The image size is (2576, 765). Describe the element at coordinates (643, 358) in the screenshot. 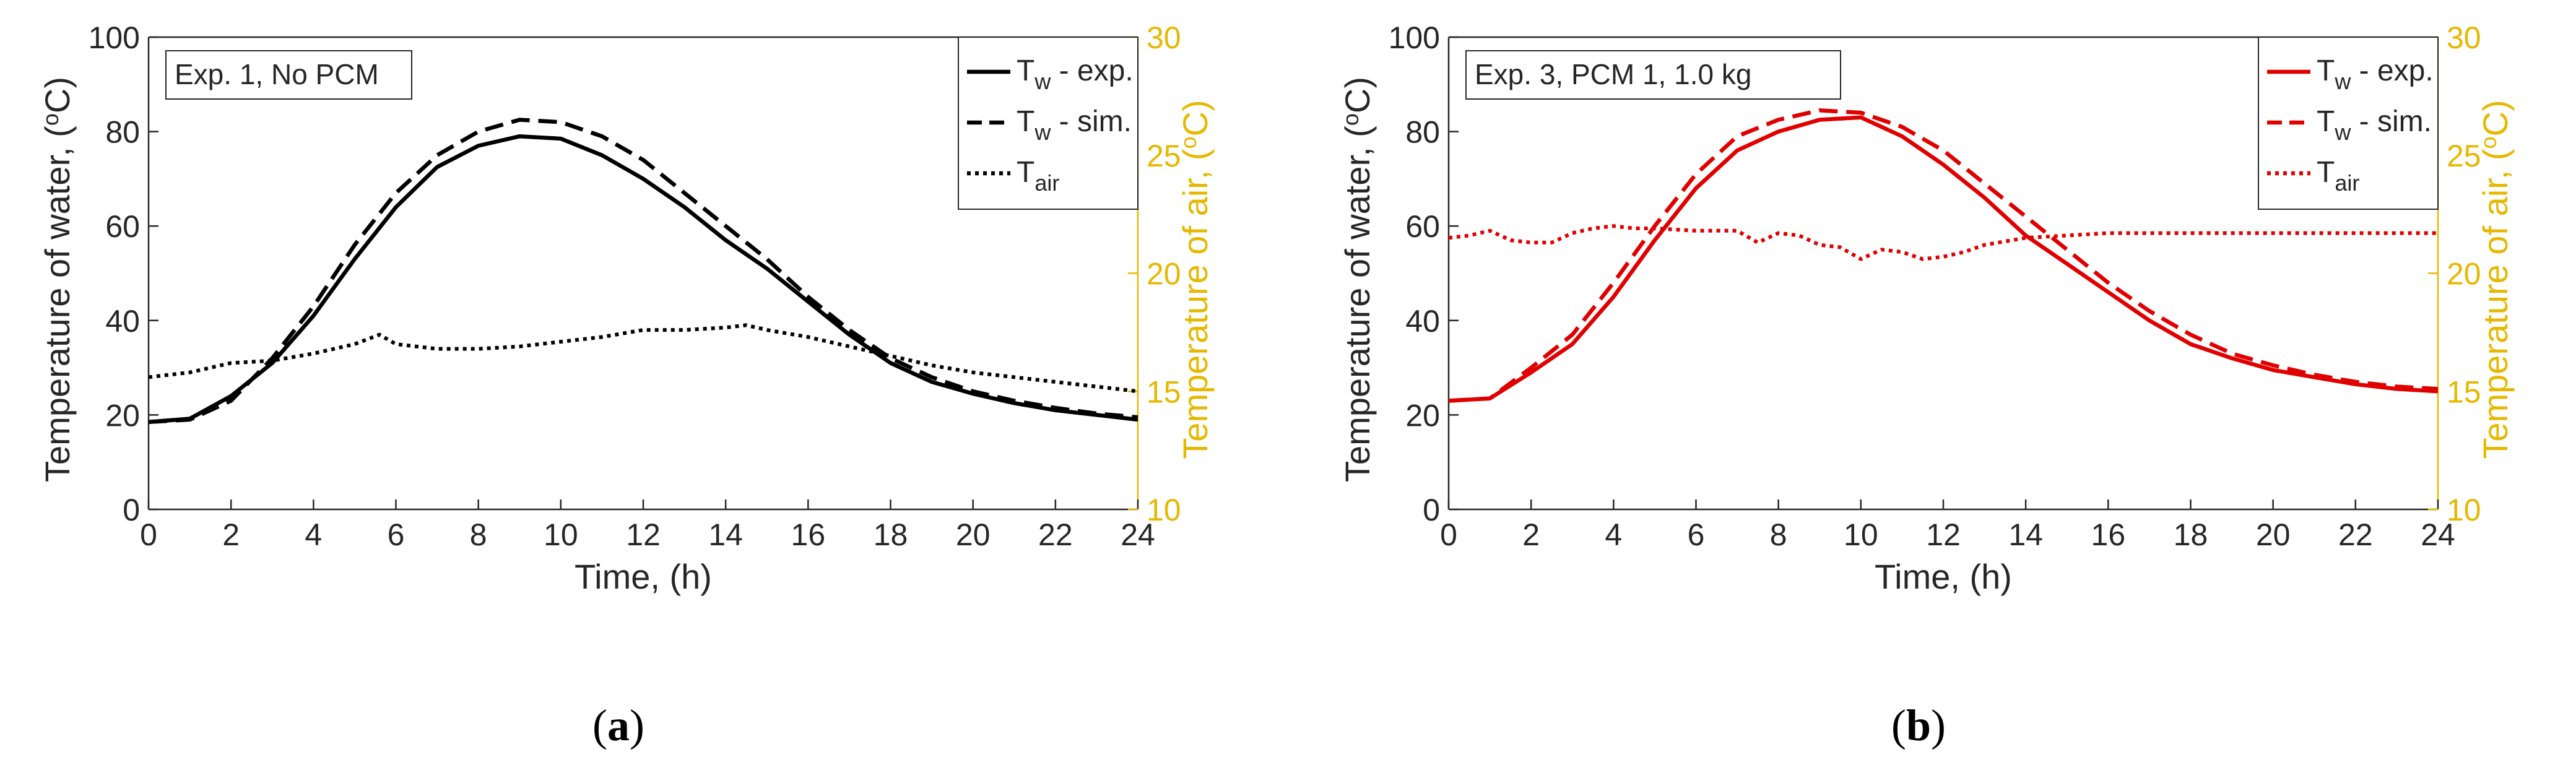

I see `series-line-dotted` at that location.